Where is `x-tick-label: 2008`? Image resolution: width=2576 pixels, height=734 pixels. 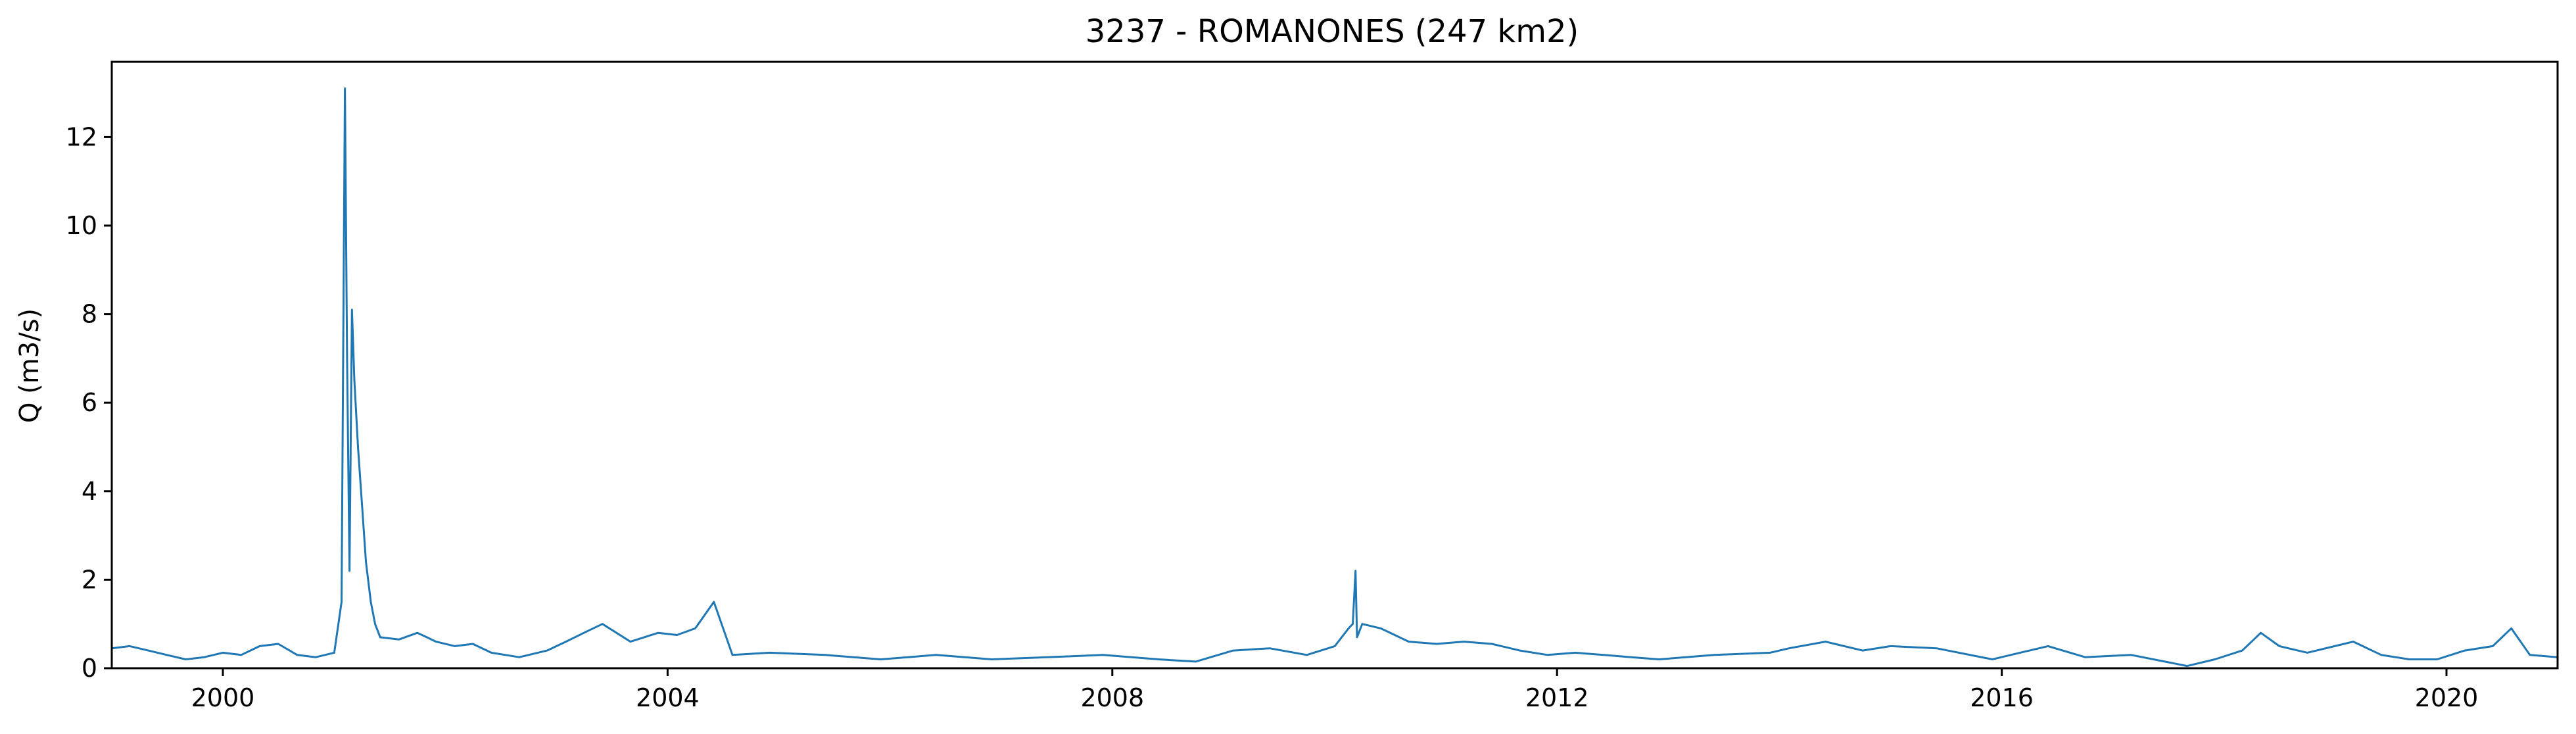
x-tick-label: 2008 is located at coordinates (1112, 697).